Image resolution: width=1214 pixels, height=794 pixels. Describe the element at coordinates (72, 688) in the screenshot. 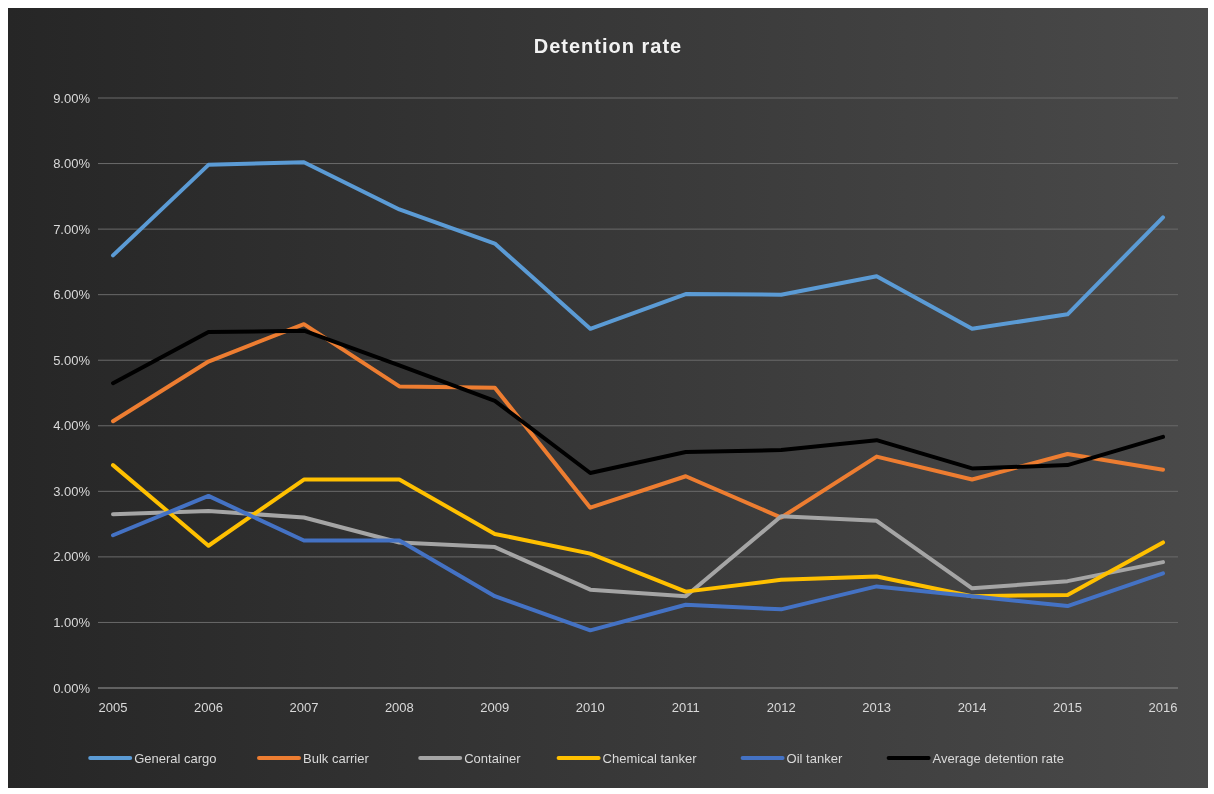

I see `y-tick-label: 0.00%` at that location.